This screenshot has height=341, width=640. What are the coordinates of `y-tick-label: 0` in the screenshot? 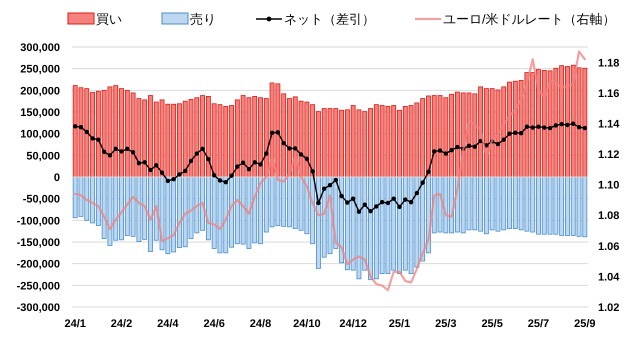 It's located at (57, 178).